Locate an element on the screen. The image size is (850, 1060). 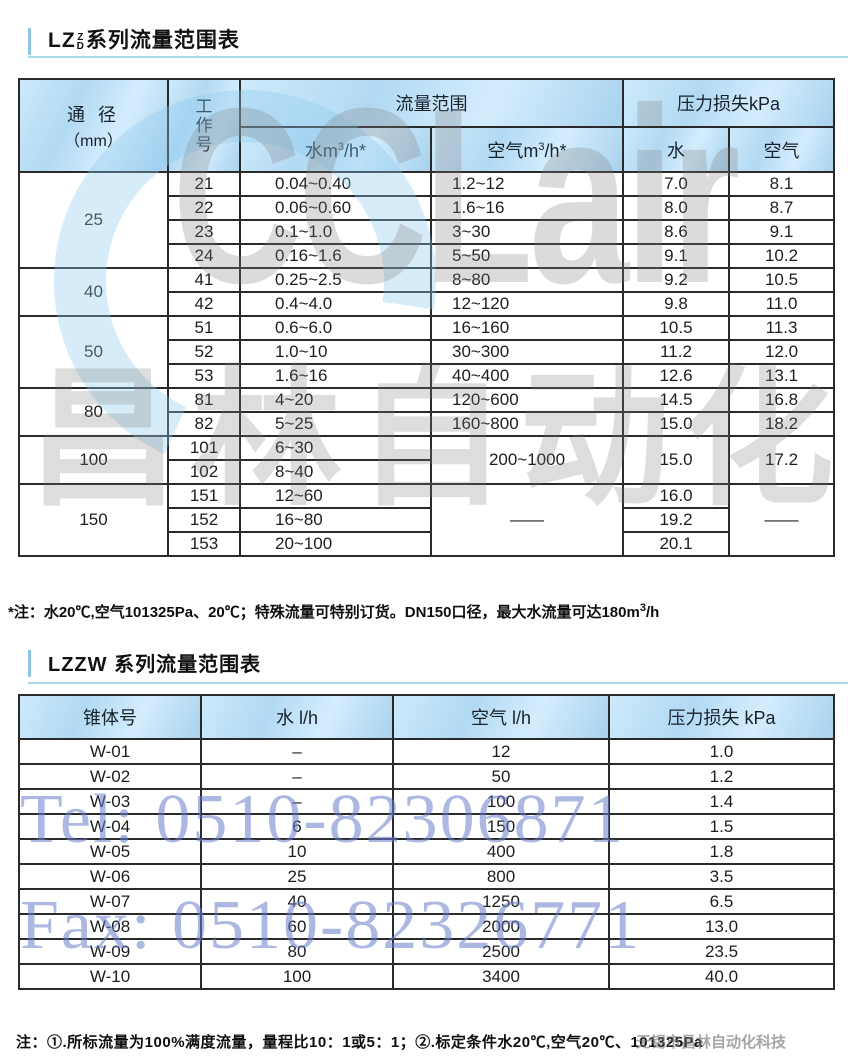
table-row: W-10 100 3400 40.0 is located at coordinates (426, 976).